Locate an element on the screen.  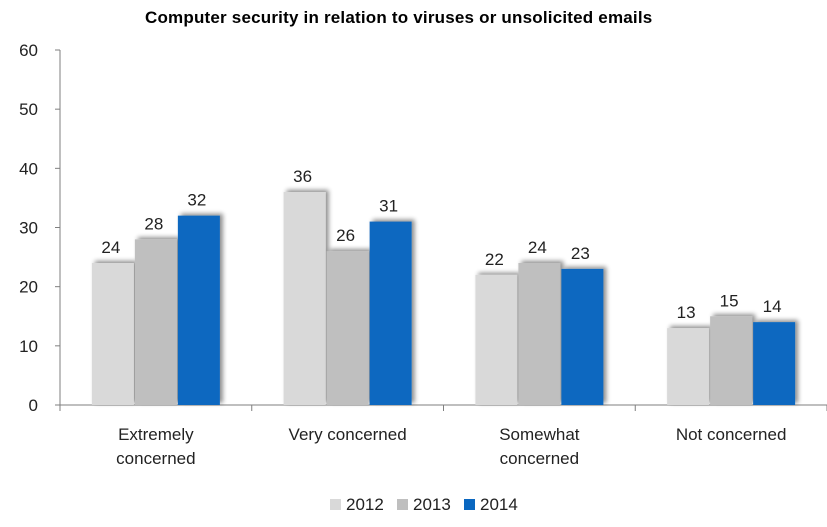
y-tick-label: 0 is located at coordinates (33, 405).